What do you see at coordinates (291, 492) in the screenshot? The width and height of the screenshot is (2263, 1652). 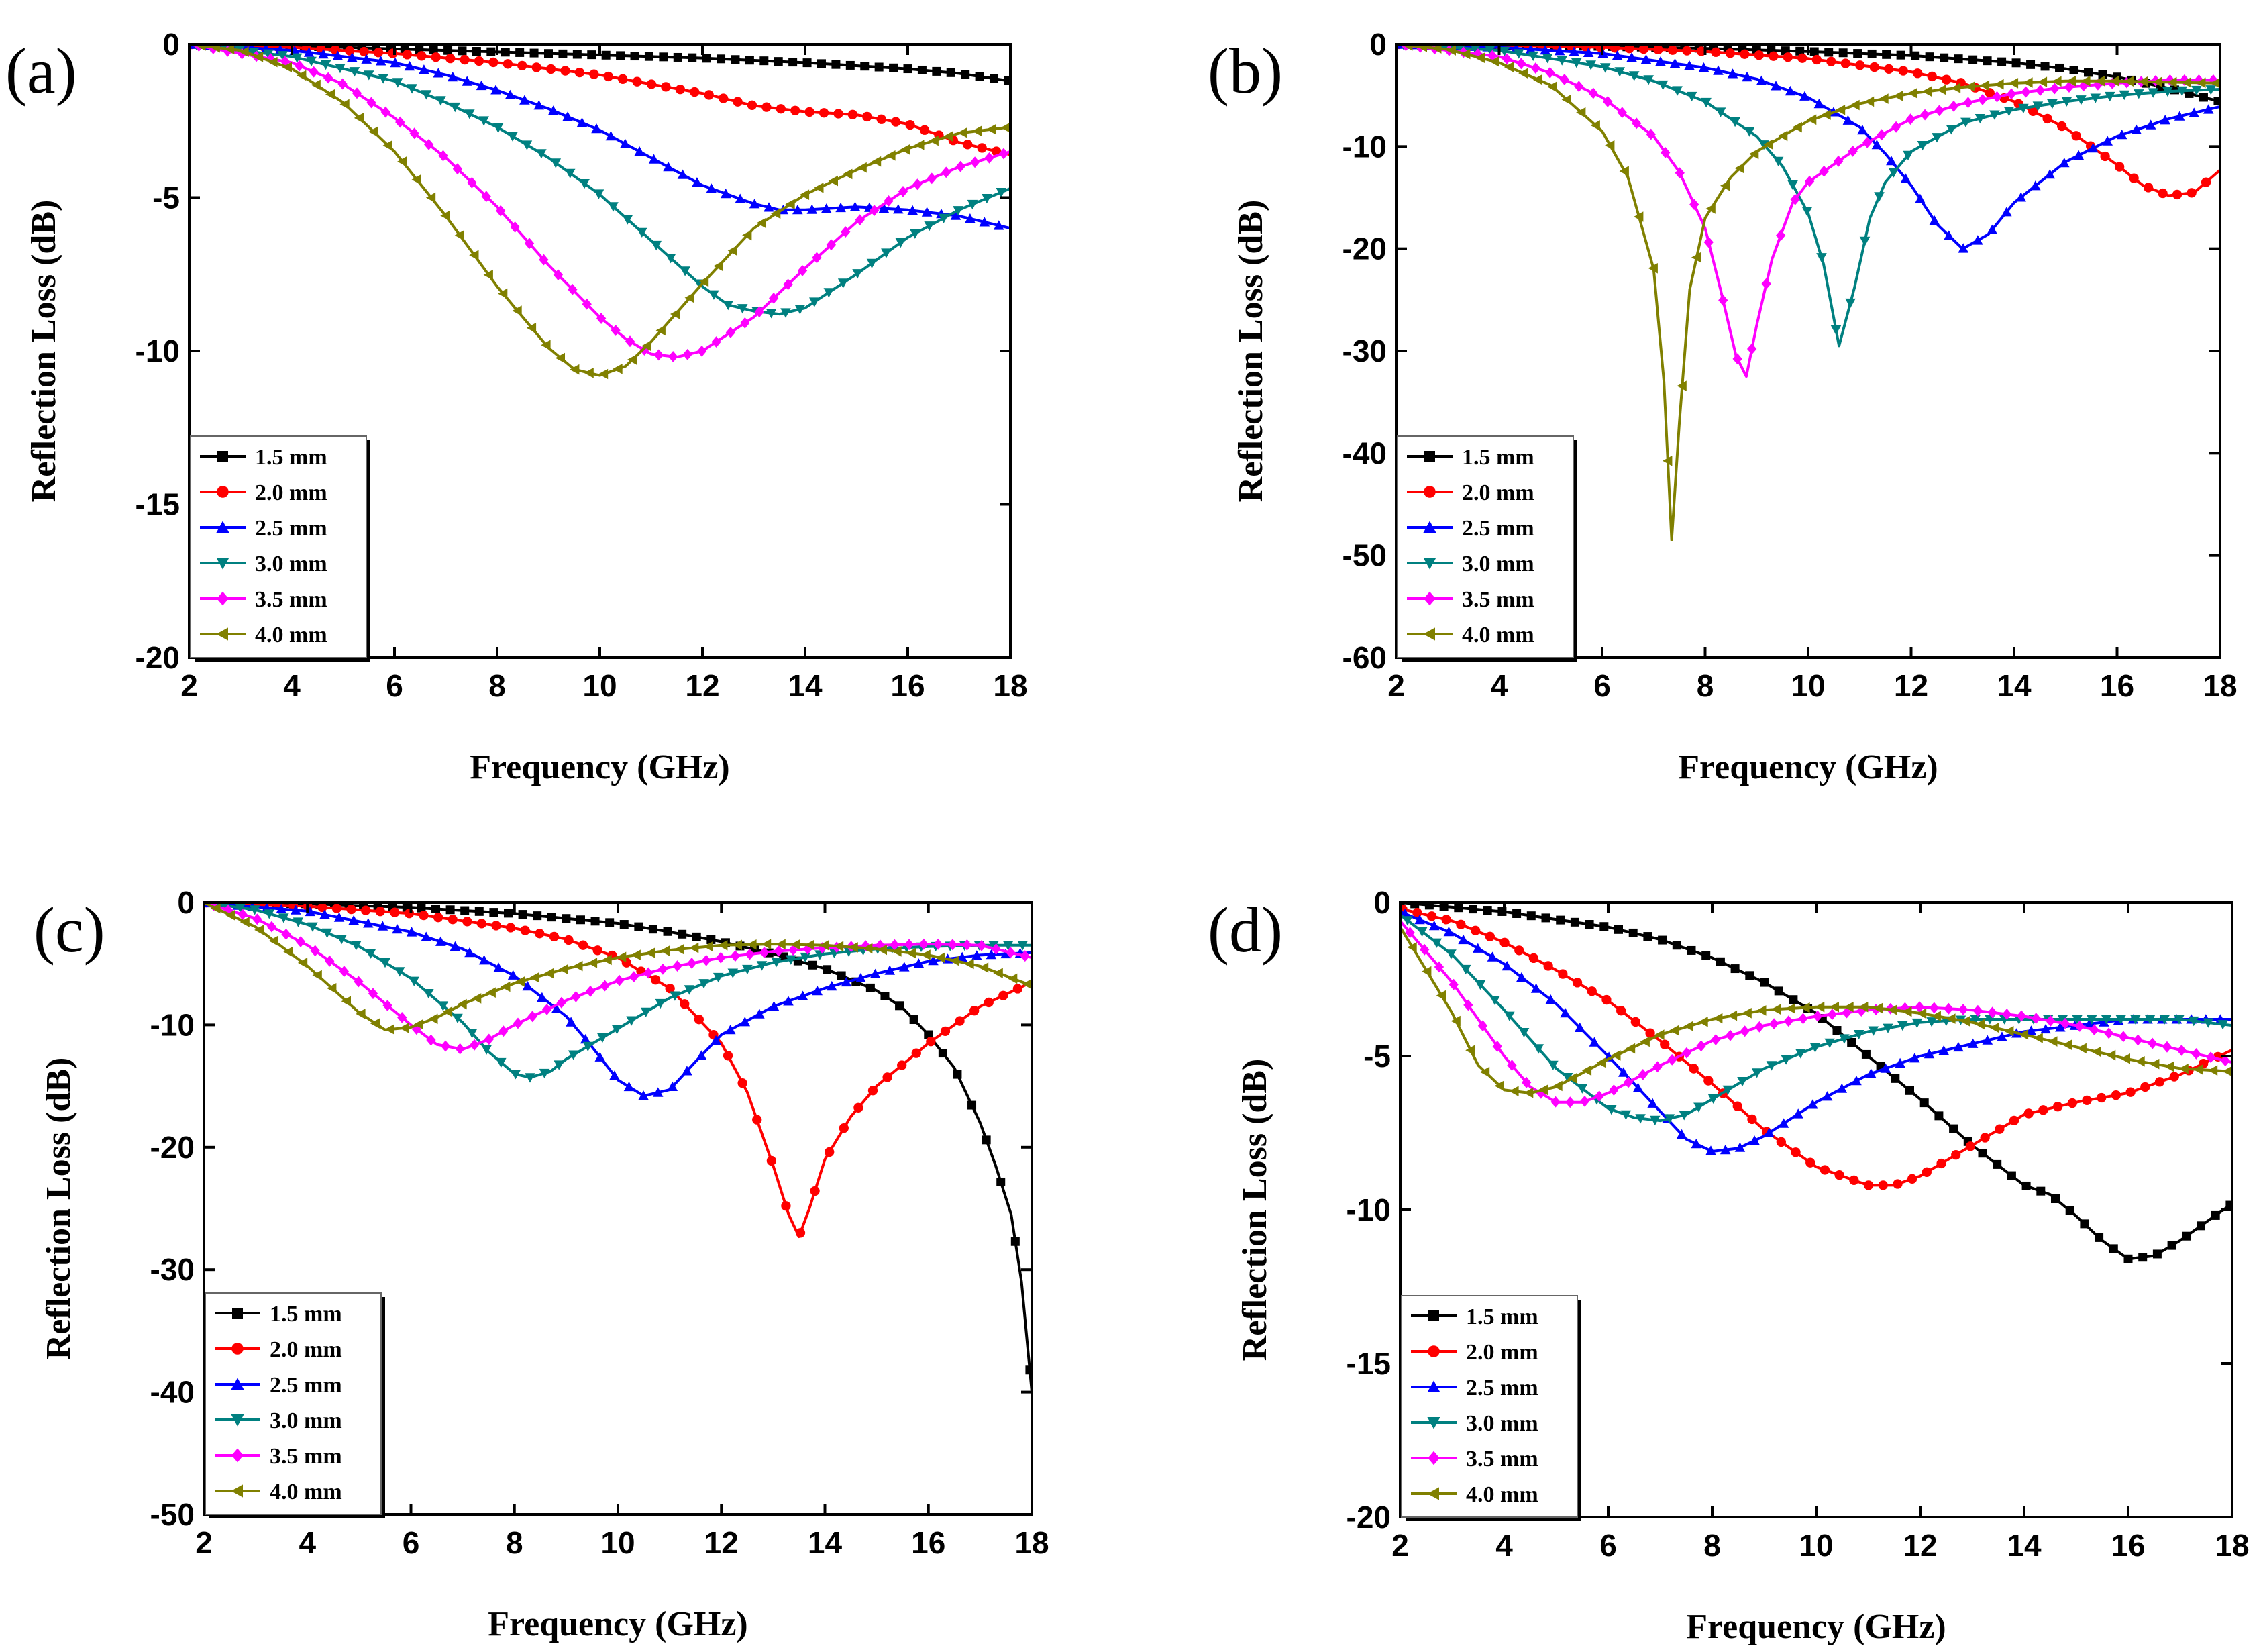 I see `legend-label-a-20: 2.0 mm` at bounding box center [291, 492].